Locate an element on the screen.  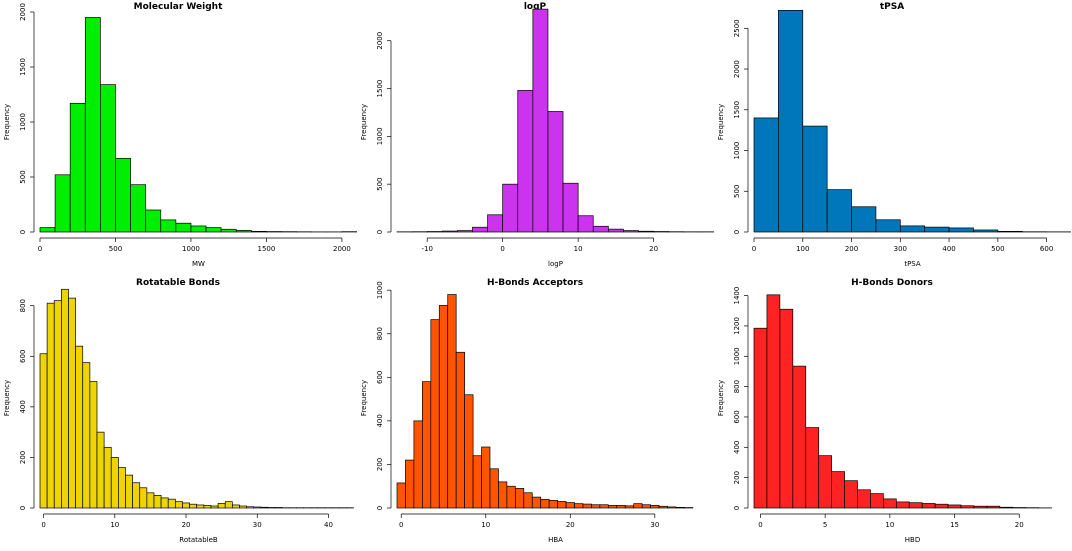
chart-title-h-bonds-donors: H-Bonds Donors is located at coordinates (892, 283).